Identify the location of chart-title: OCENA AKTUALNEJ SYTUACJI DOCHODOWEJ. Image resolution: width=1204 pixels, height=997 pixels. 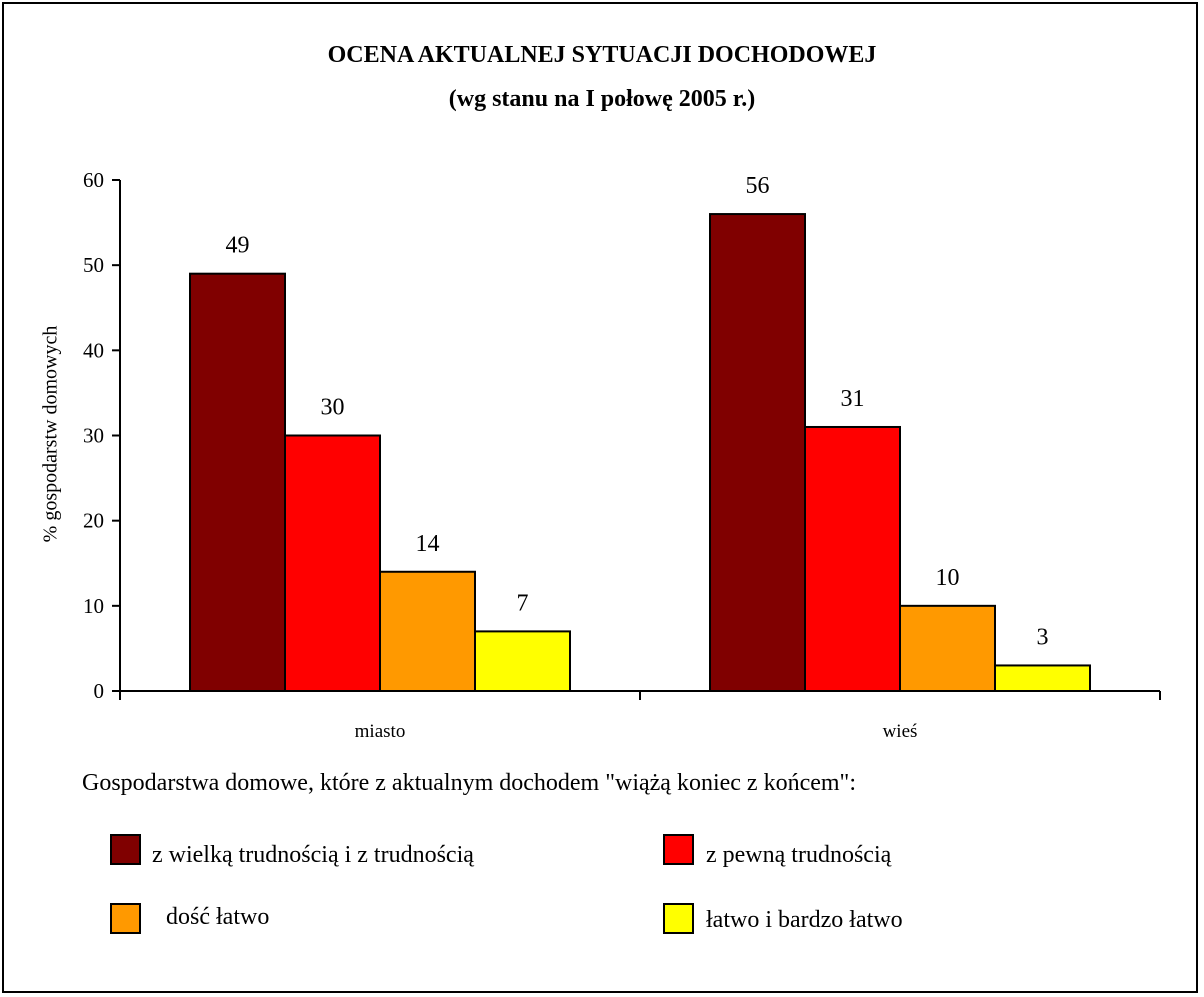
(602, 55).